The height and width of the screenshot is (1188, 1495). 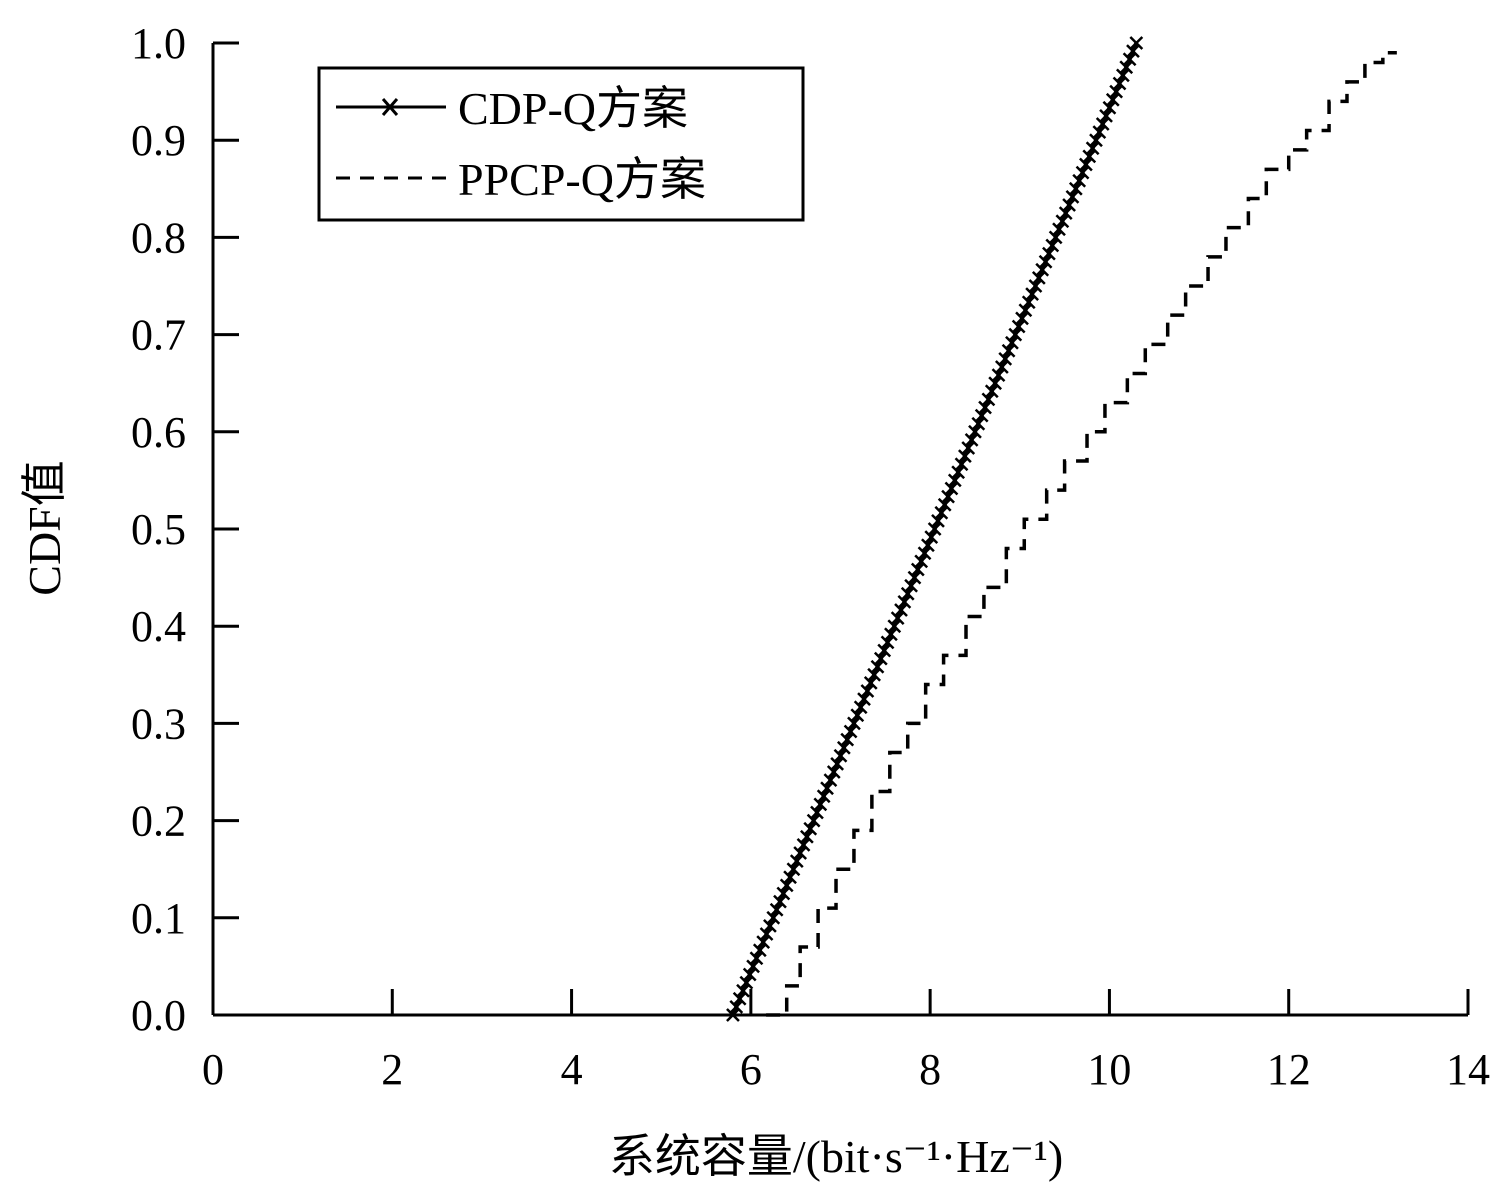 I want to click on y-tick-label: 1.0, so click(x=158, y=43).